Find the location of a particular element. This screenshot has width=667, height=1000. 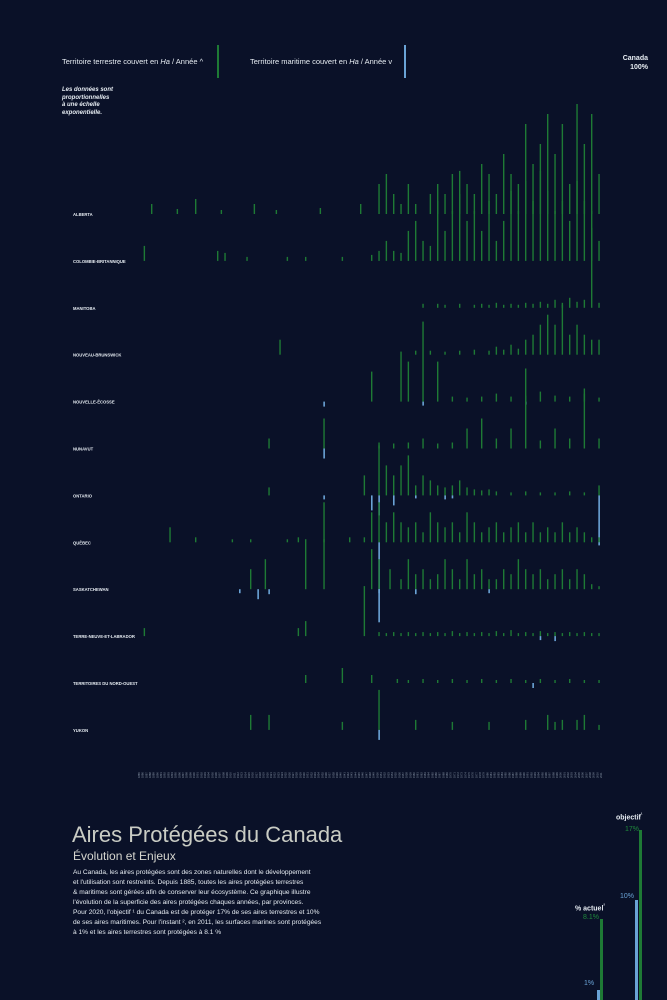

year-tick-label: 1969 is located at coordinates (447, 775).